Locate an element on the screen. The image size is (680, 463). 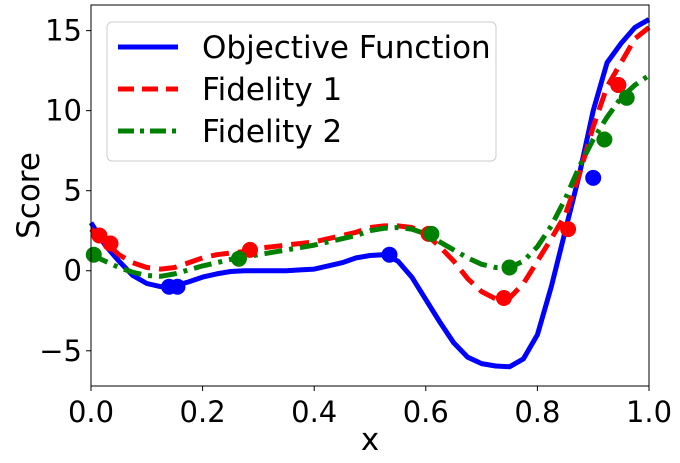
y-tick-label: 5 is located at coordinates (73, 191).